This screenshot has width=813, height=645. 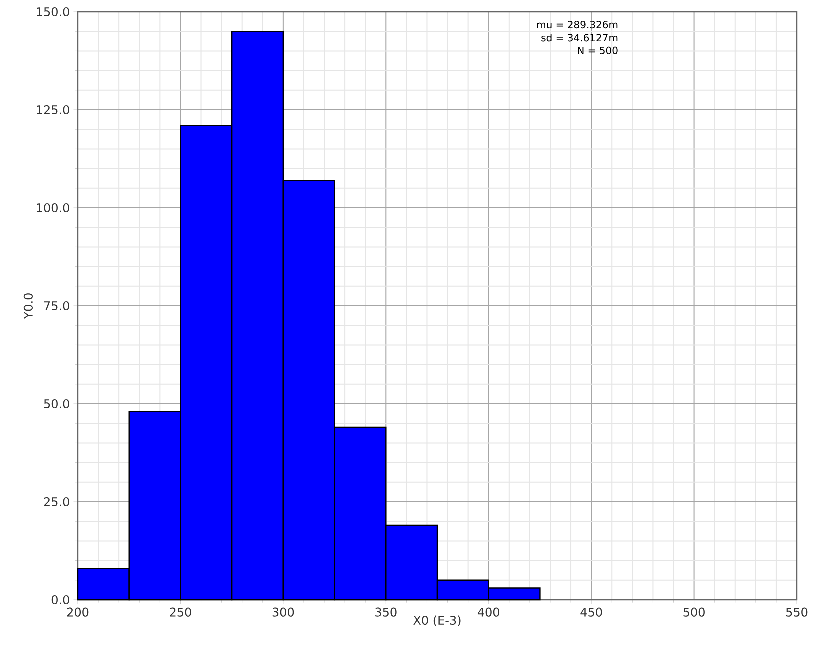 What do you see at coordinates (489, 612) in the screenshot?
I see `x-tick-label: 400` at bounding box center [489, 612].